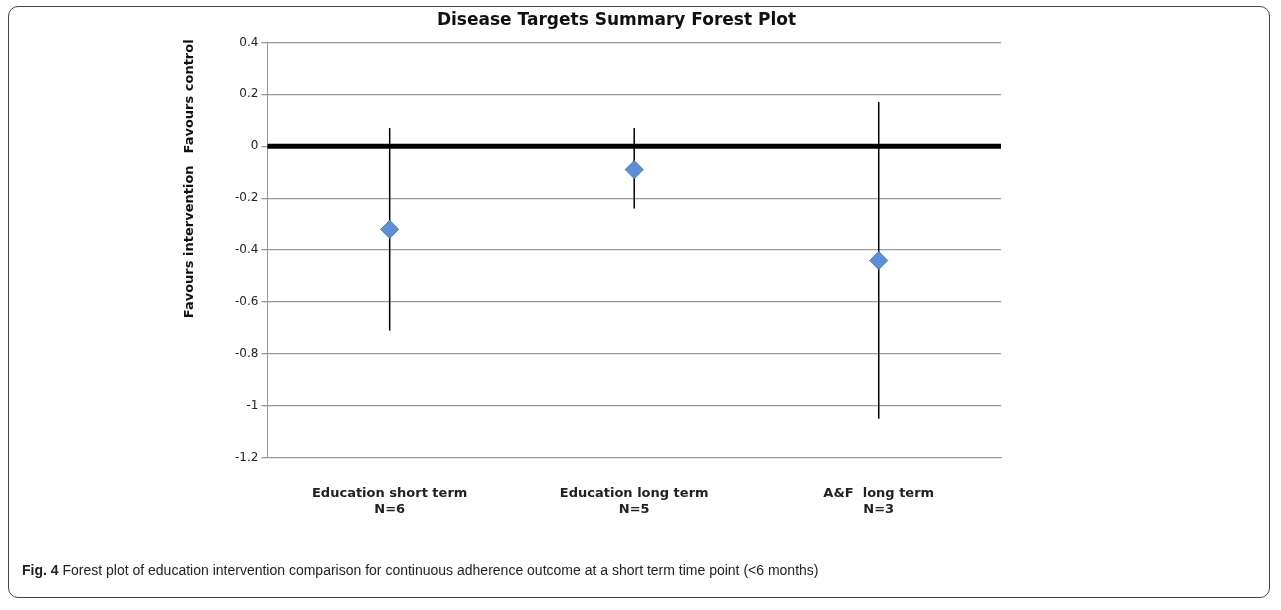  I want to click on caption: Fig. 4 Forest plot of education intervention comparison for continuous adherence outcome at a short term time point (<6 months), so click(420, 570).